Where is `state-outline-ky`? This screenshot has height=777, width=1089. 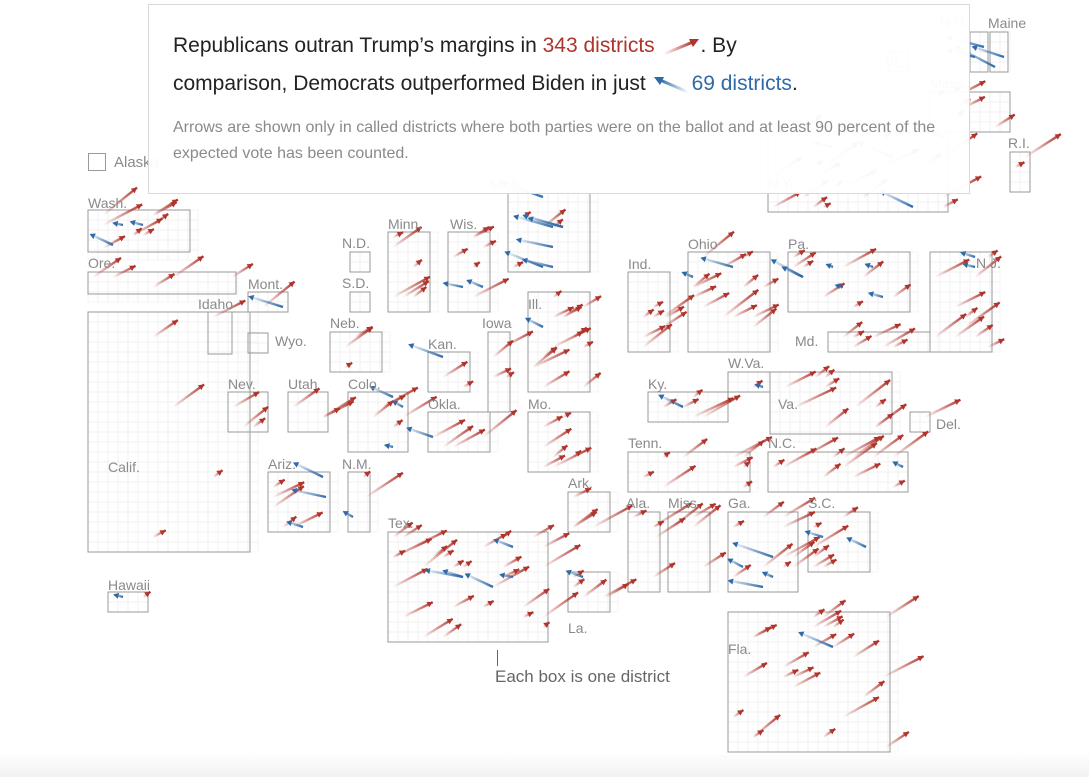
state-outline-ky is located at coordinates (688, 407).